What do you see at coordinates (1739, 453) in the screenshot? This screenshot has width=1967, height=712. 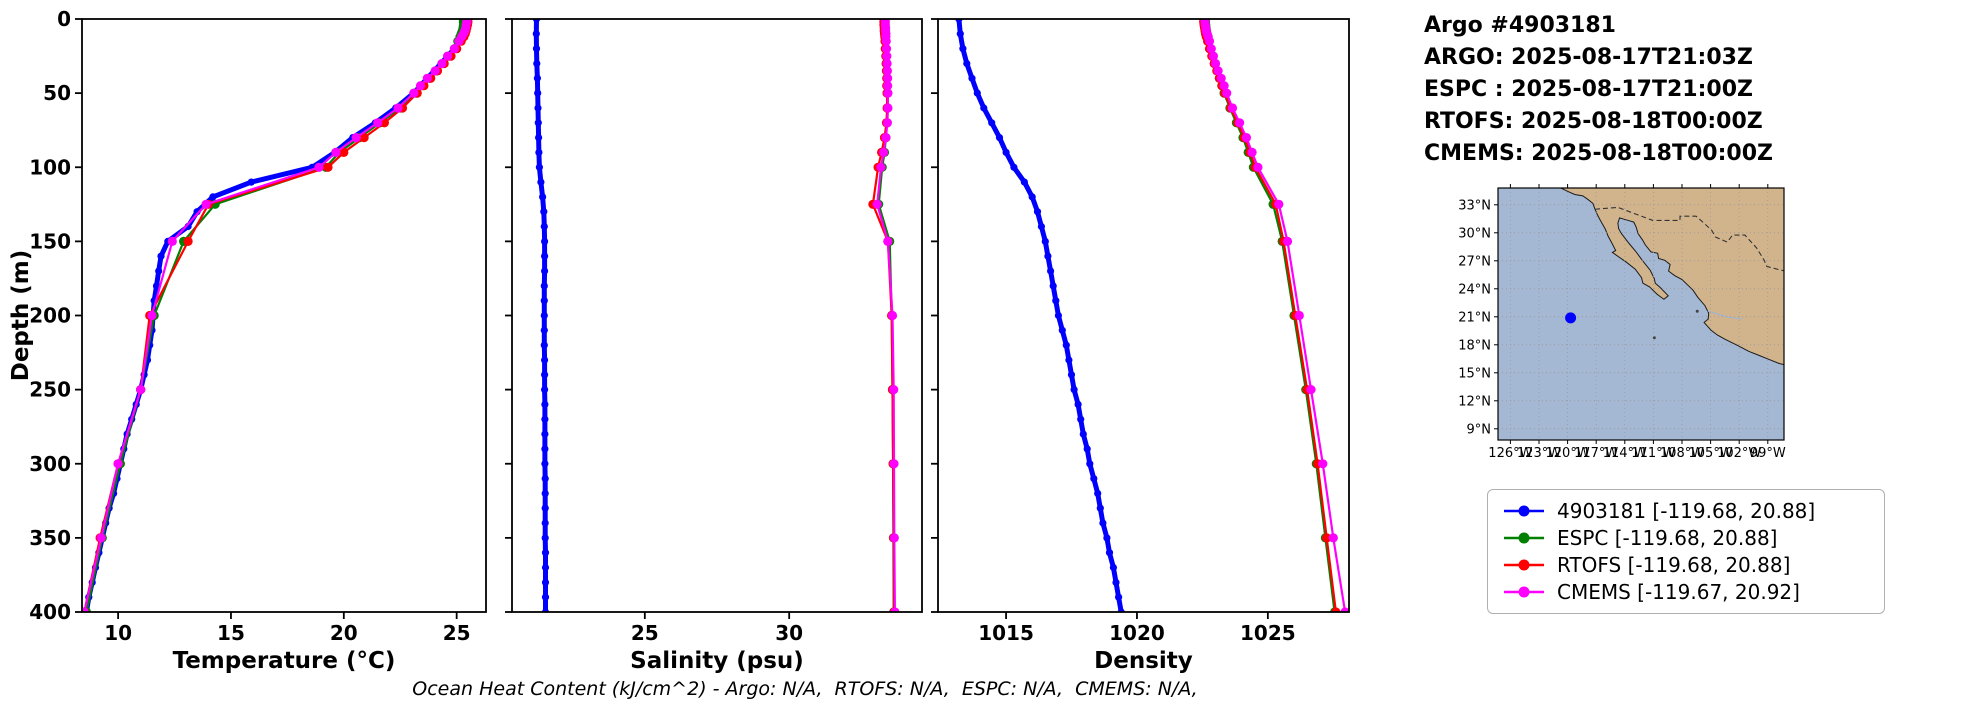 I see `map-lon-label: 102°W` at bounding box center [1739, 453].